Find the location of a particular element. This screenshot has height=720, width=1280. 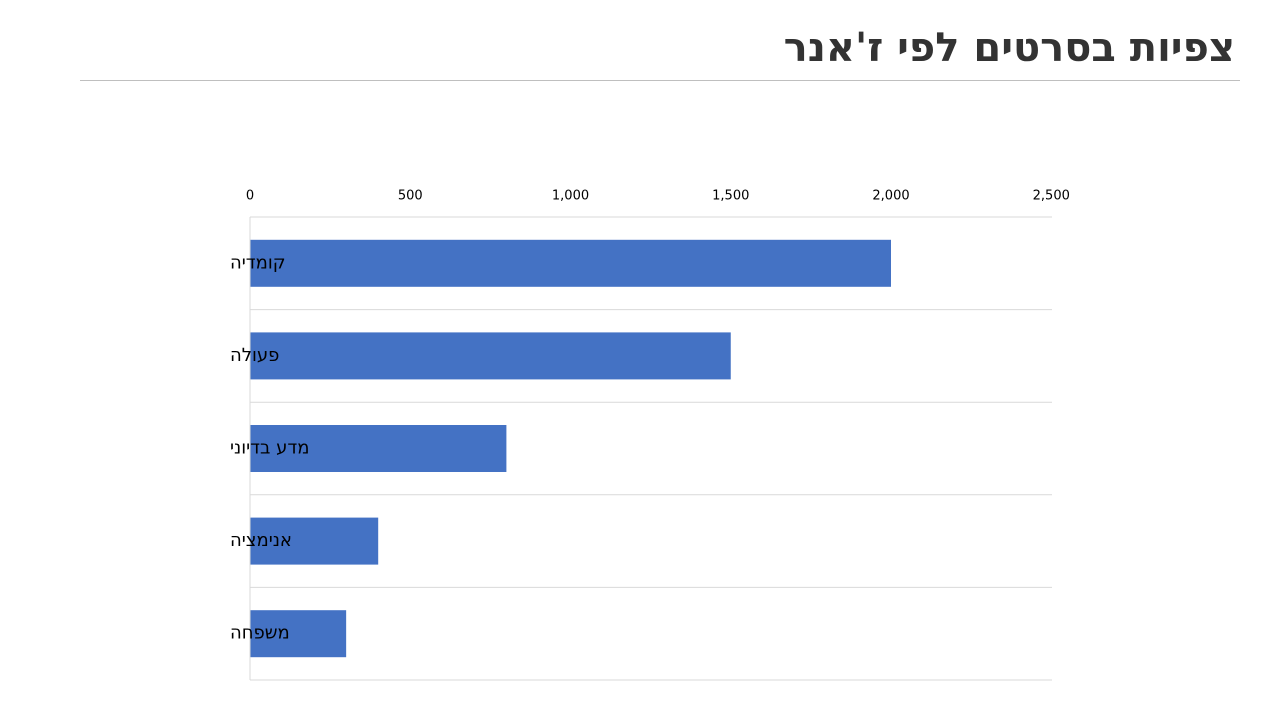

x-tick-label: 2,000 is located at coordinates (890, 196).